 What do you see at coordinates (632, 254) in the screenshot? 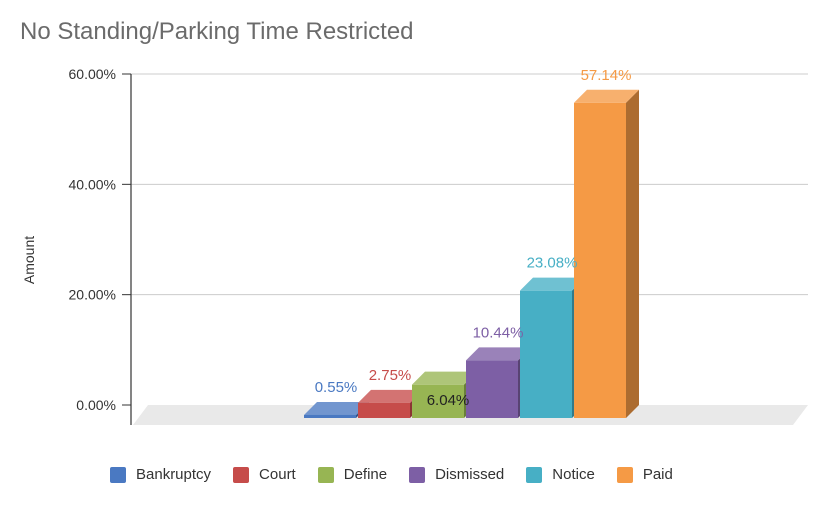
I see `bar-side-face` at bounding box center [632, 254].